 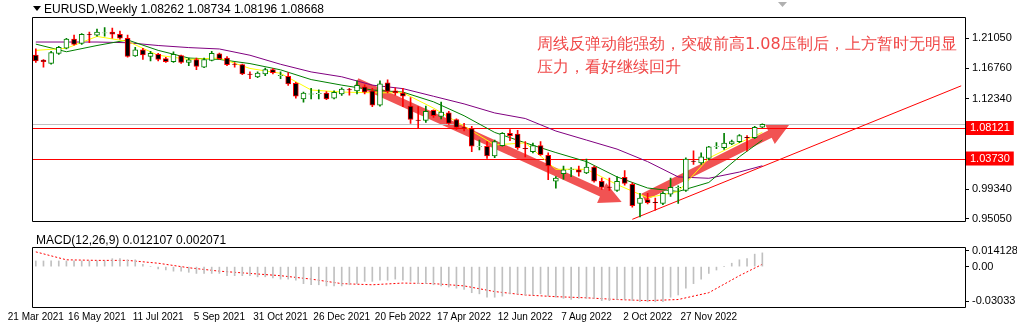 I want to click on x-tick-label: 26 Dec 2021, so click(x=342, y=316).